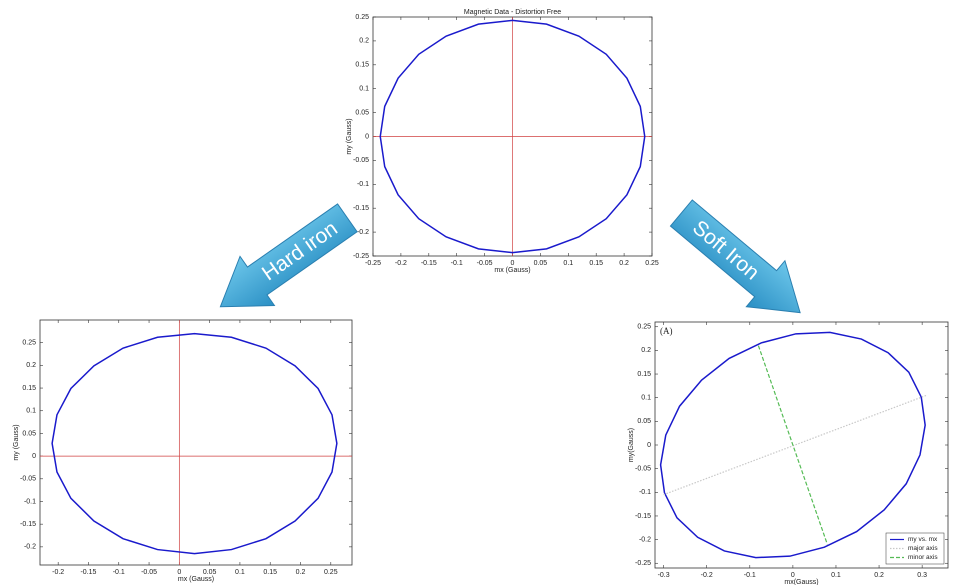 The height and width of the screenshot is (585, 957). I want to click on x-tick-label: 0.3, so click(922, 575).